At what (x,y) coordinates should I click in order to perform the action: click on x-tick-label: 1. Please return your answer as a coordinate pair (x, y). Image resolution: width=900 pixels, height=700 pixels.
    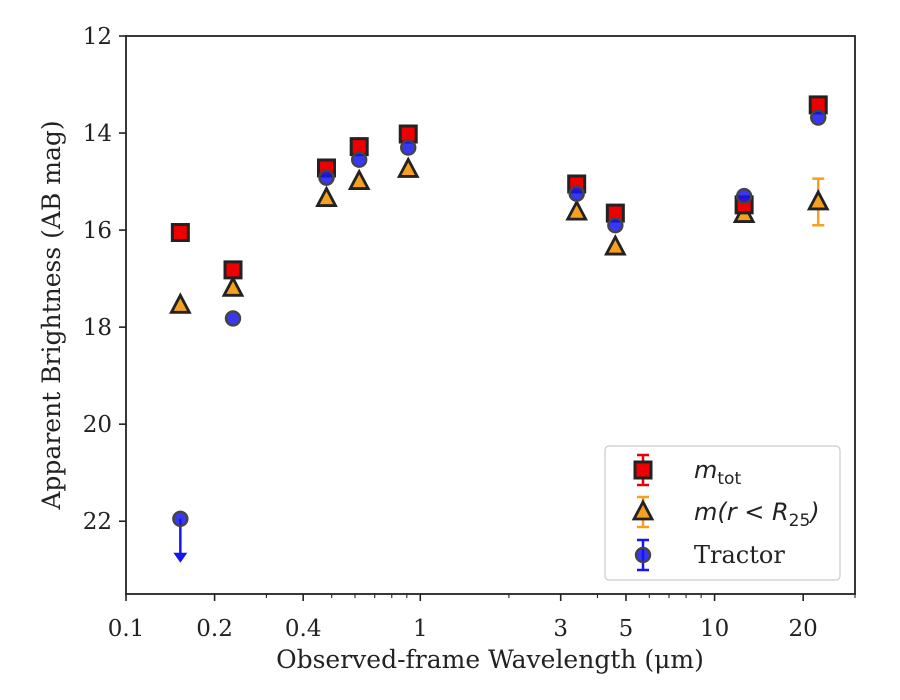
    Looking at the image, I should click on (420, 629).